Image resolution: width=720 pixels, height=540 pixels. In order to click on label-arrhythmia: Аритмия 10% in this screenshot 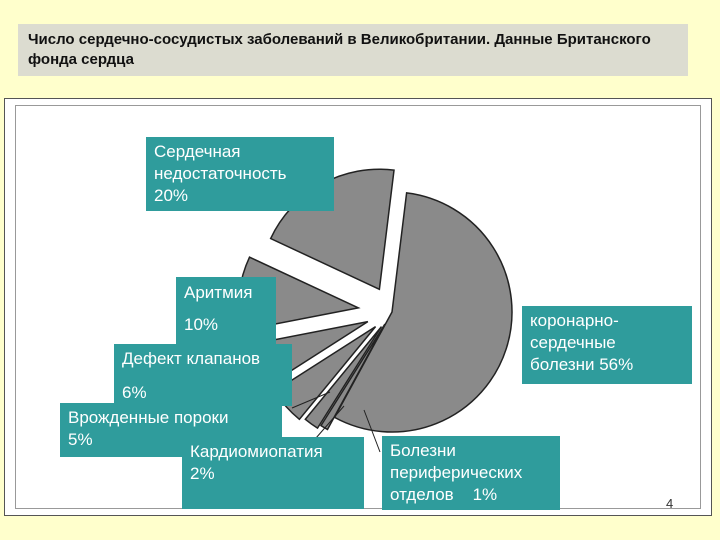, I will do `click(226, 311)`.